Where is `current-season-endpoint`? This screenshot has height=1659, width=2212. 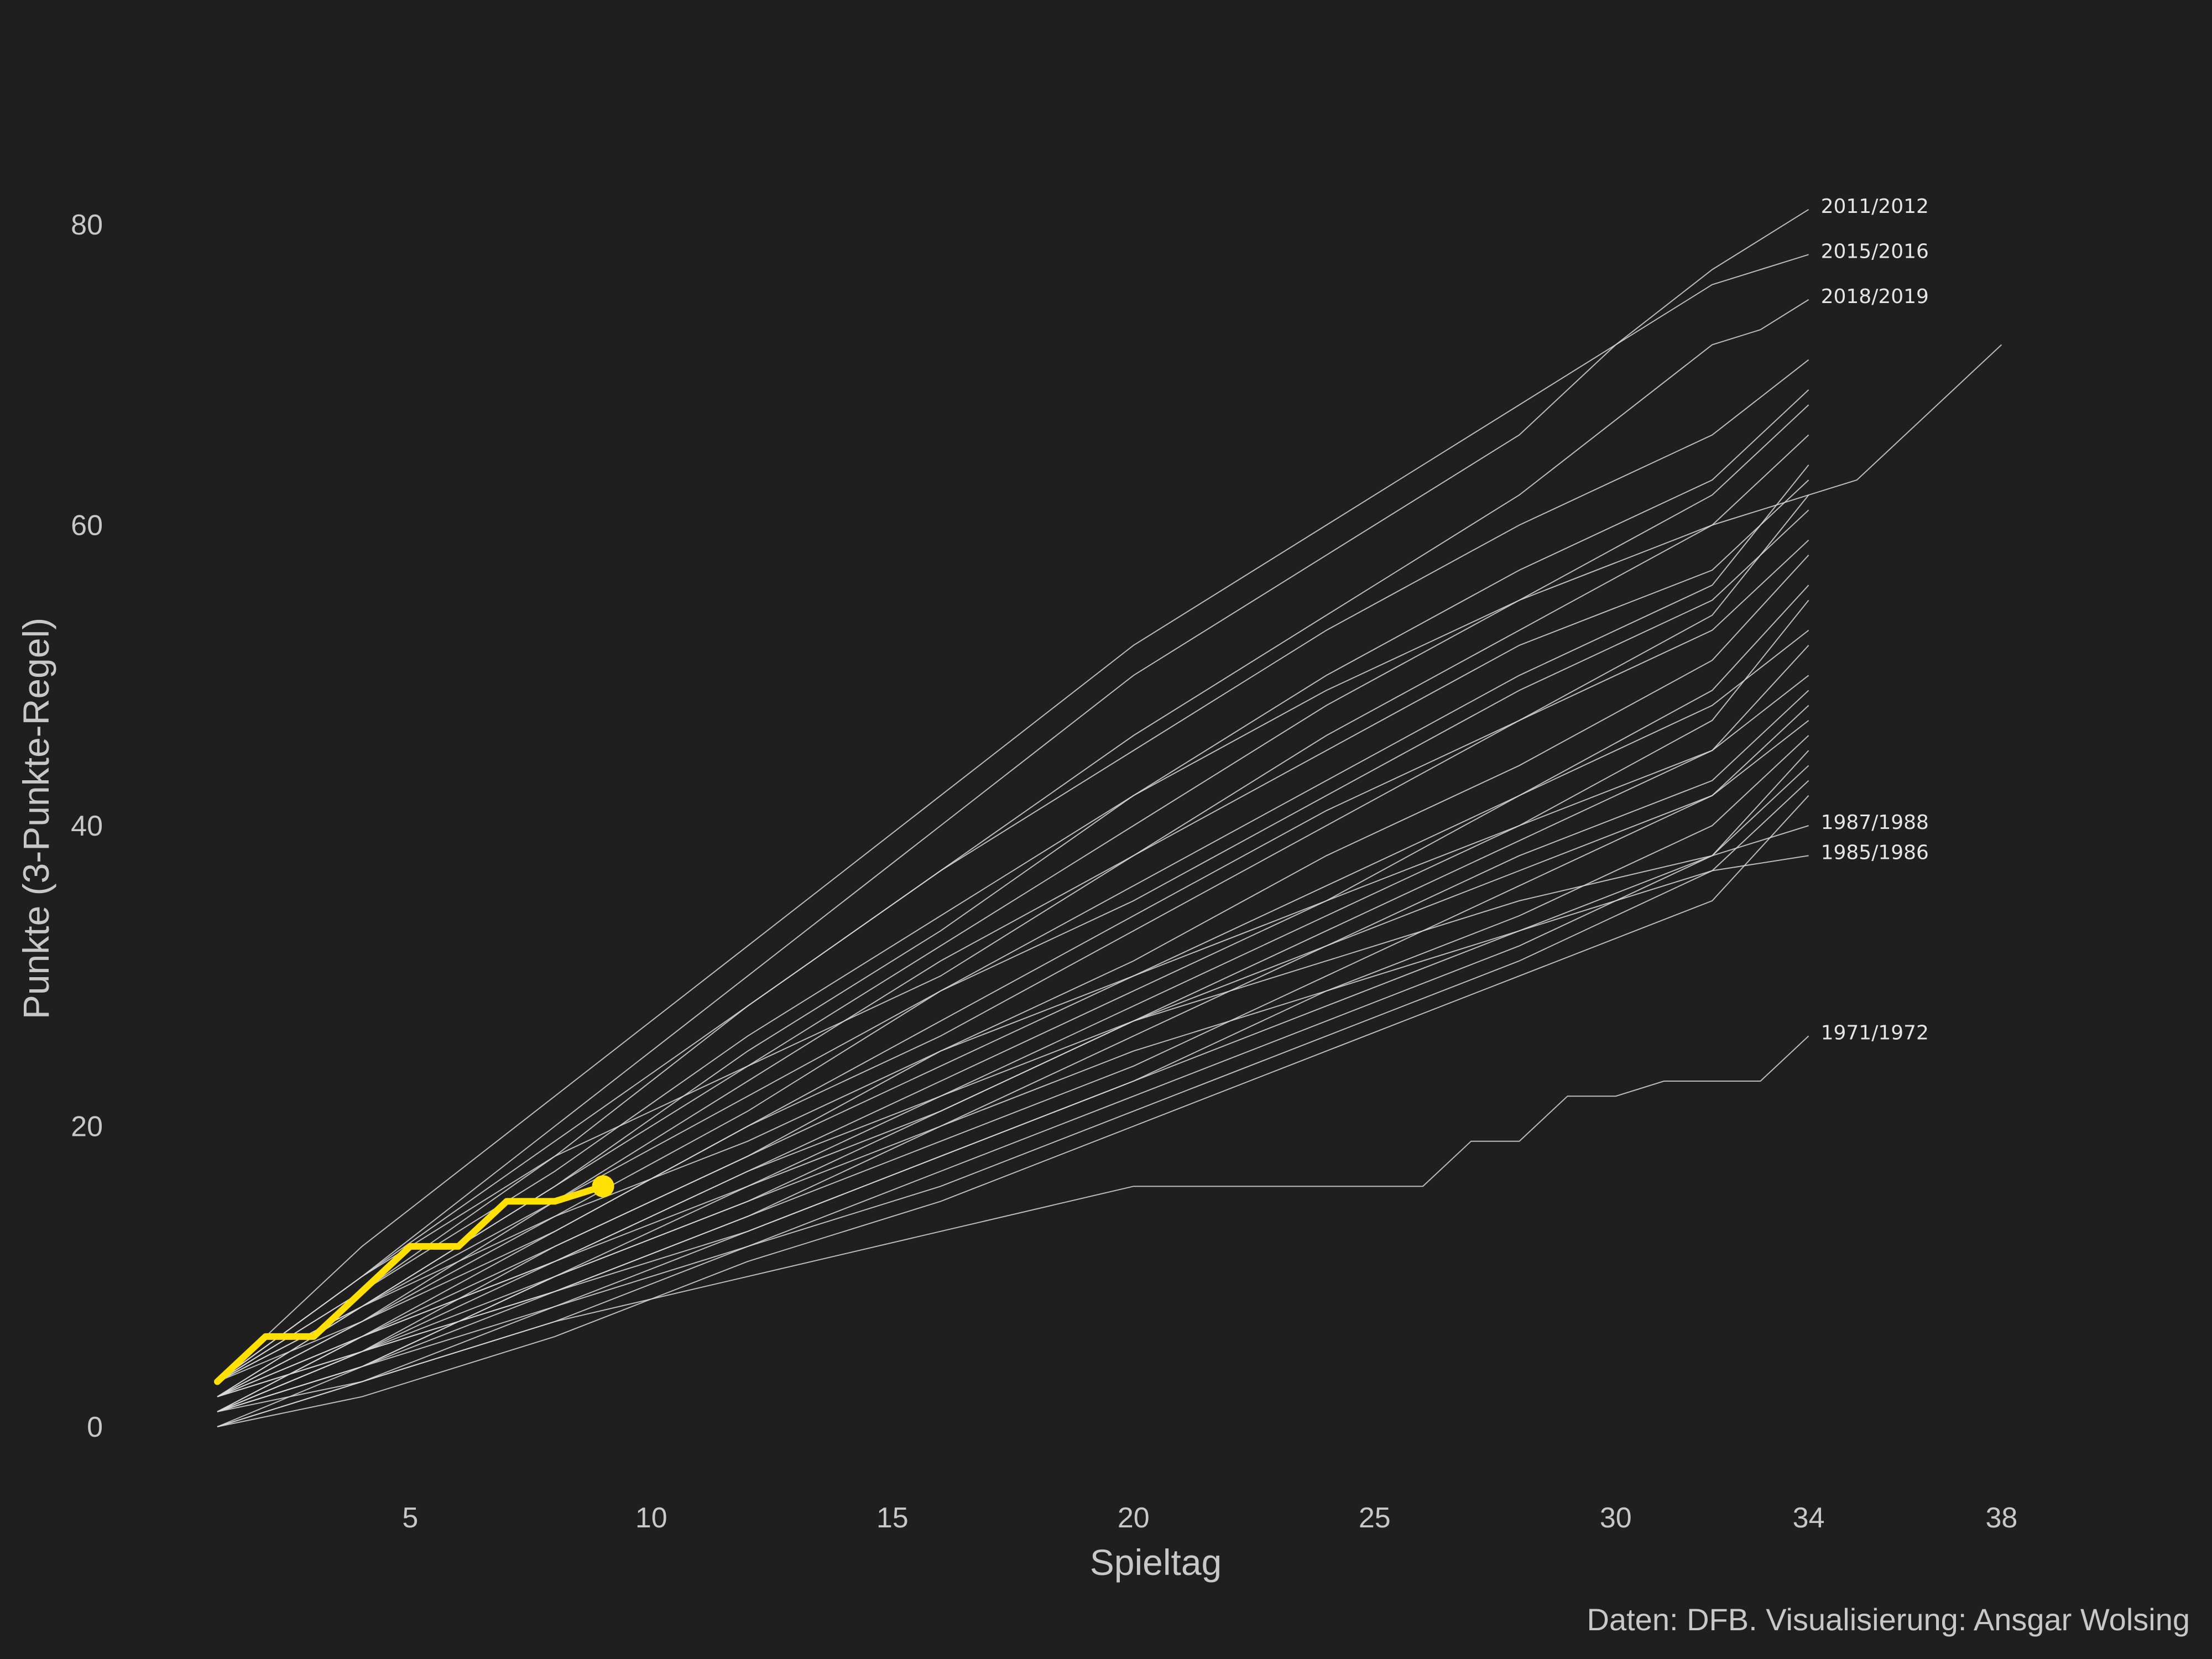
current-season-endpoint is located at coordinates (603, 1186).